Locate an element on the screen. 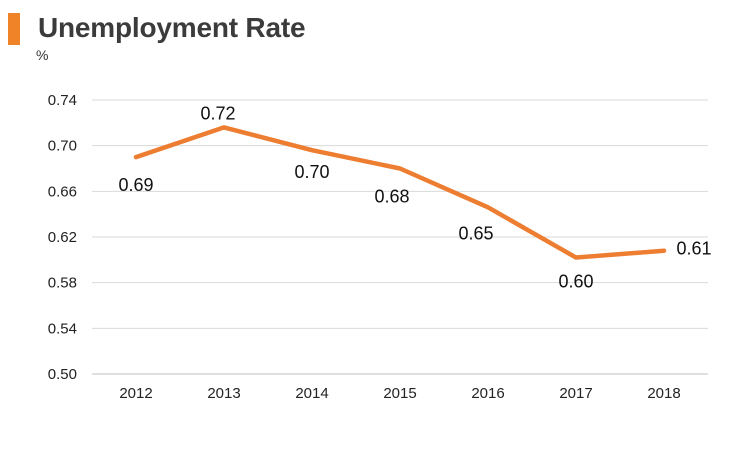 This screenshot has height=450, width=754. x-tick-label: 2014 is located at coordinates (311, 393).